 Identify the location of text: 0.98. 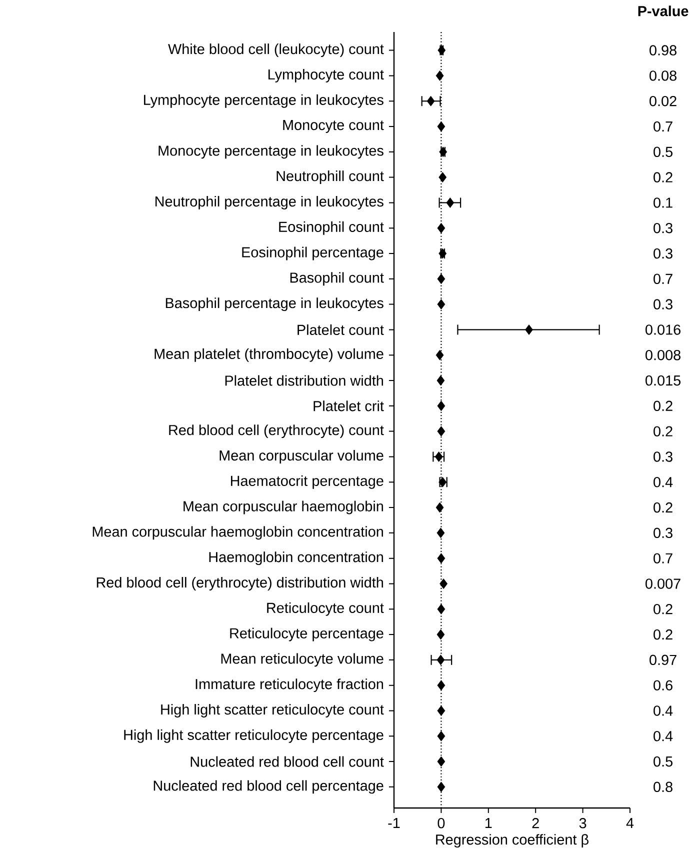
(663, 50).